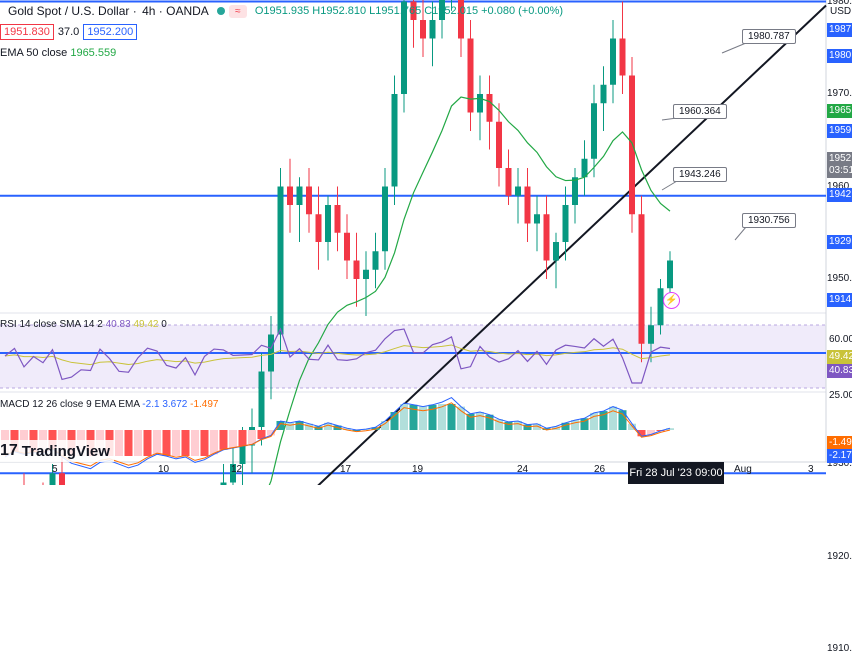 This screenshot has width=852, height=654. Describe the element at coordinates (9, 450) in the screenshot. I see `tradingview-mark-icon: 17` at that location.